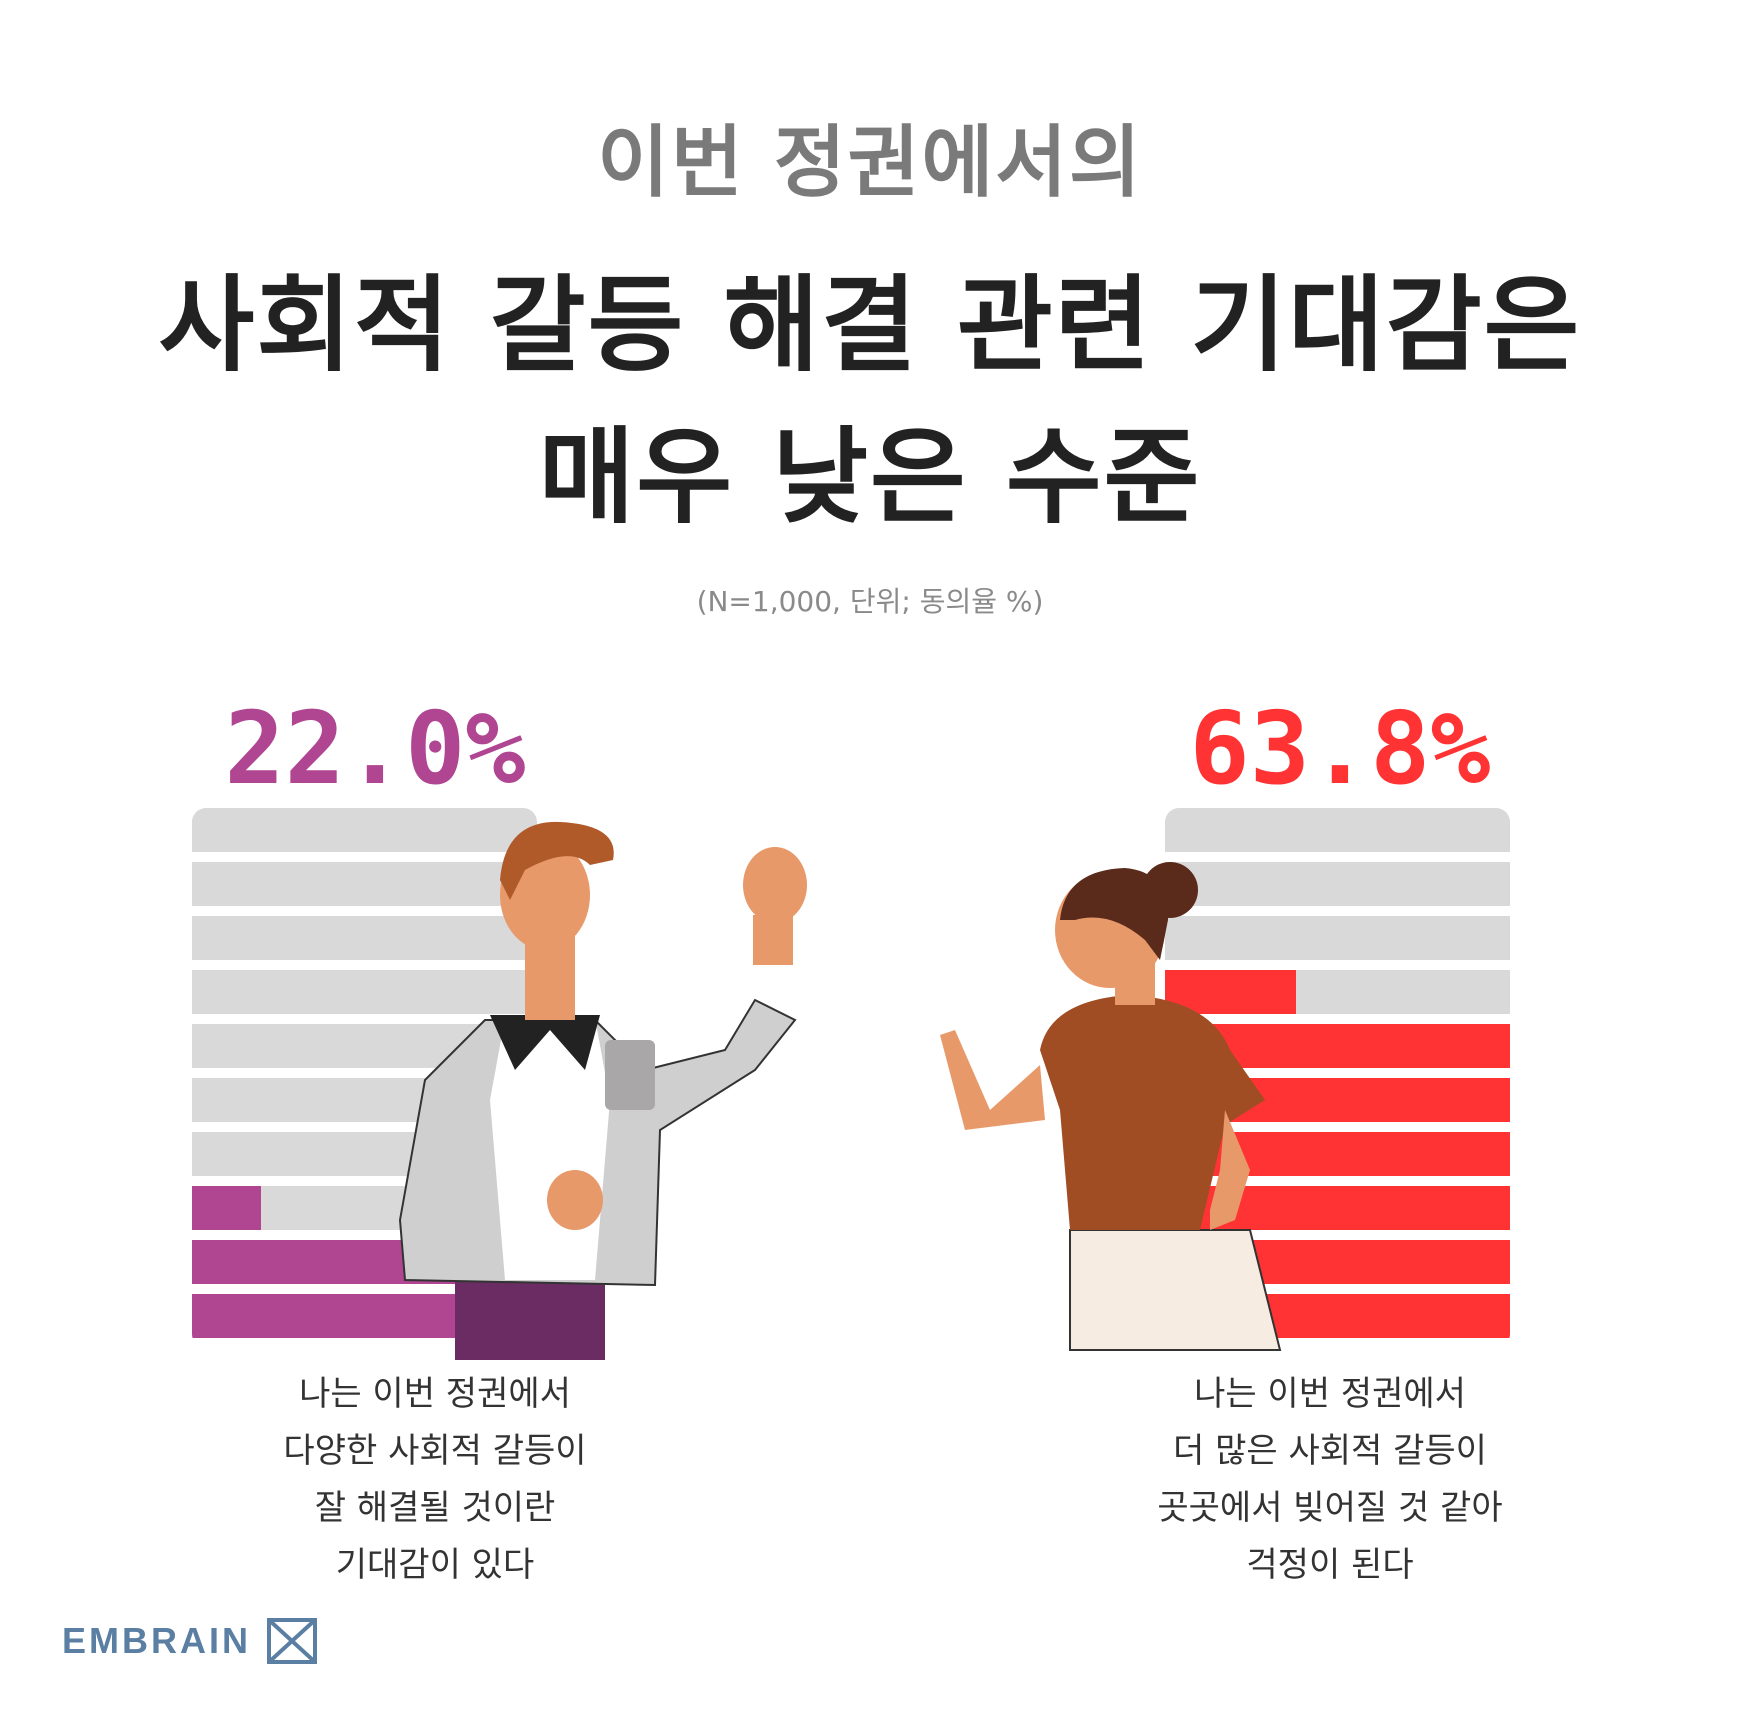 The height and width of the screenshot is (1715, 1740). Describe the element at coordinates (1340, 748) in the screenshot. I see `value-label-right: 63.8%` at that location.